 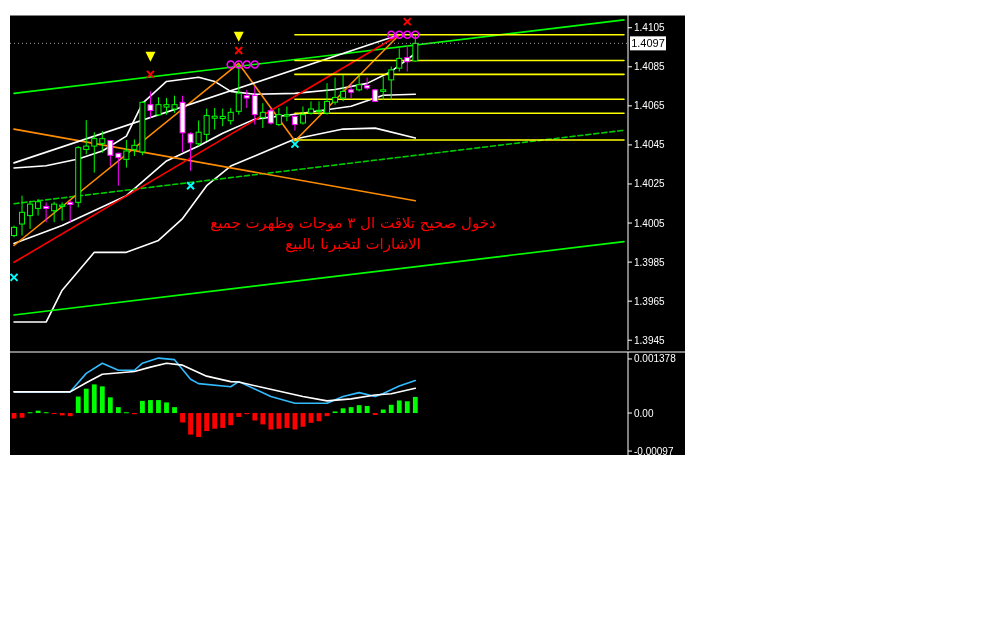 What do you see at coordinates (650, 67) in the screenshot?
I see `y-tick-label: 1.4085` at bounding box center [650, 67].